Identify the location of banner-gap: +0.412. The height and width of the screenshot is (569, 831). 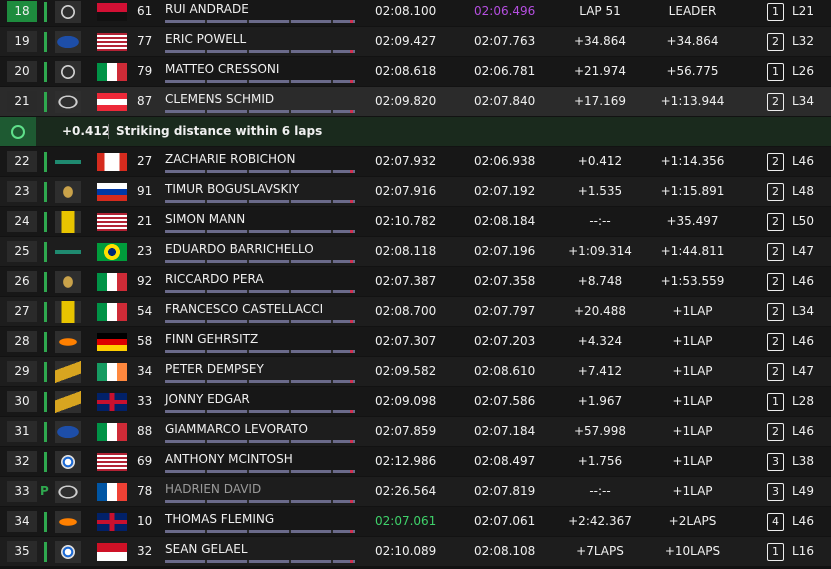
(86, 131).